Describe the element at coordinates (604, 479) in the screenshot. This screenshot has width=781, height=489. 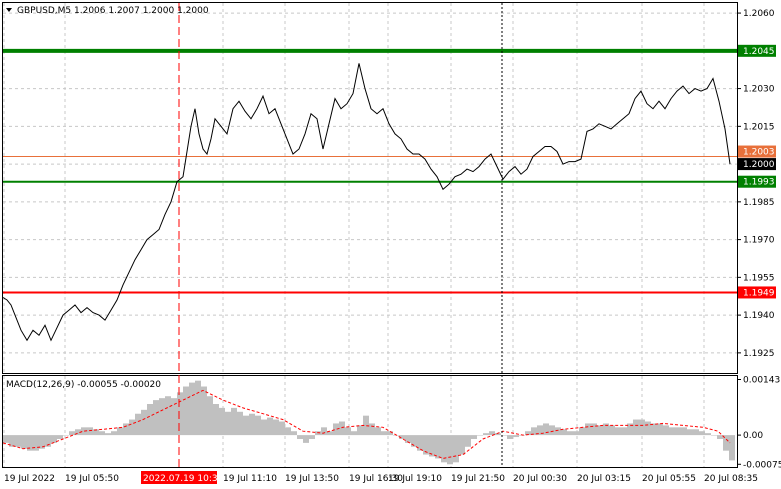
I see `time-label: 20 Jul 03:15` at that location.